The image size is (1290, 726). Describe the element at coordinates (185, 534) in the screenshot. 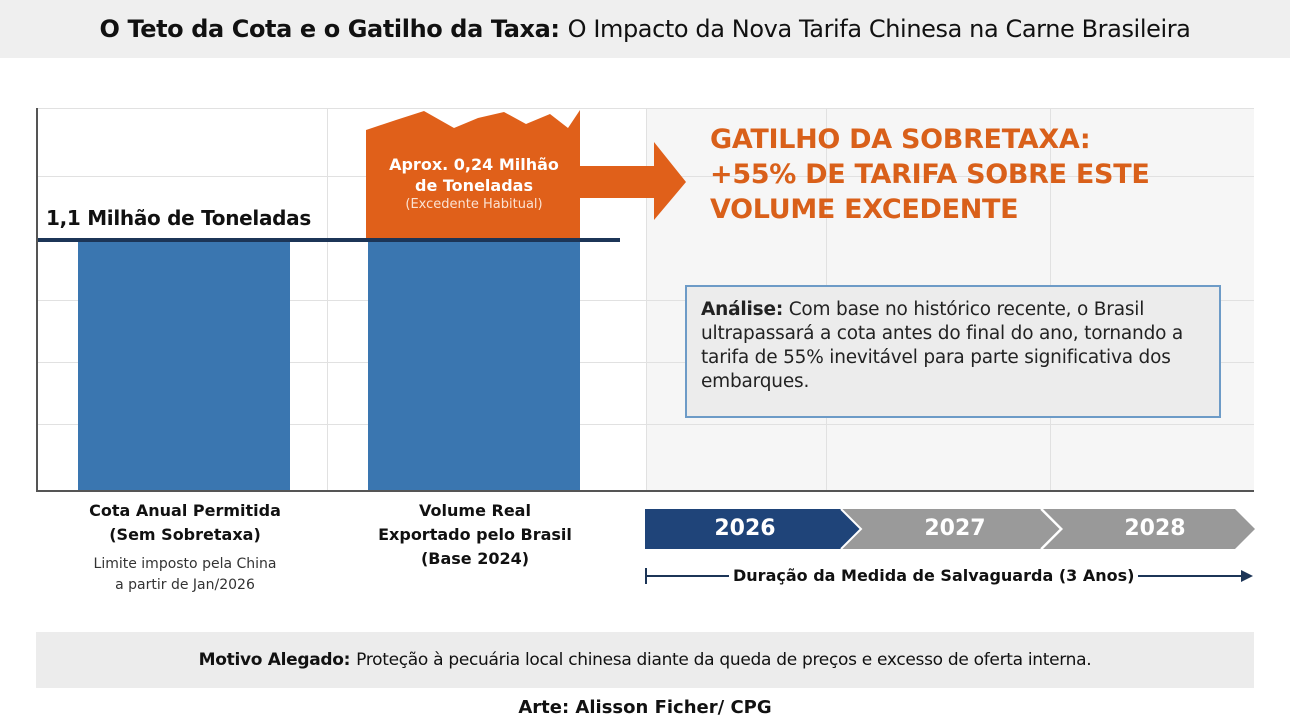

I see `category-quota-line2: (Sem Sobretaxa)` at that location.